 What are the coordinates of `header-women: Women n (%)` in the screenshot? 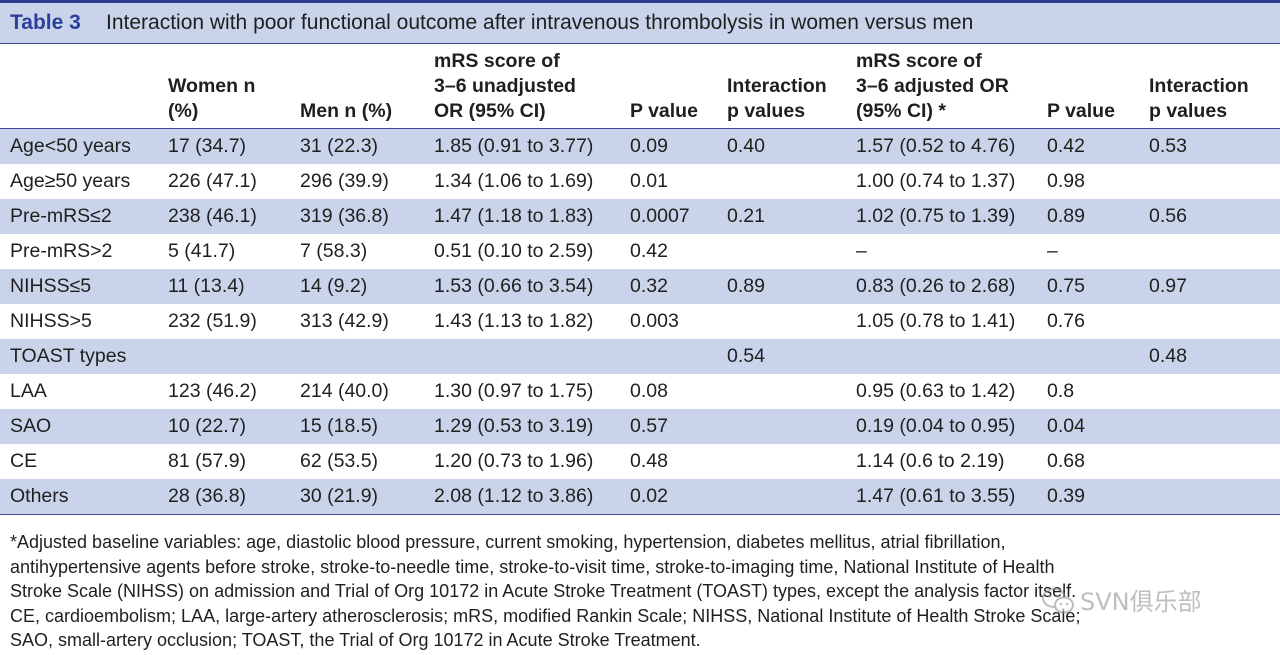 It's located at (234, 86).